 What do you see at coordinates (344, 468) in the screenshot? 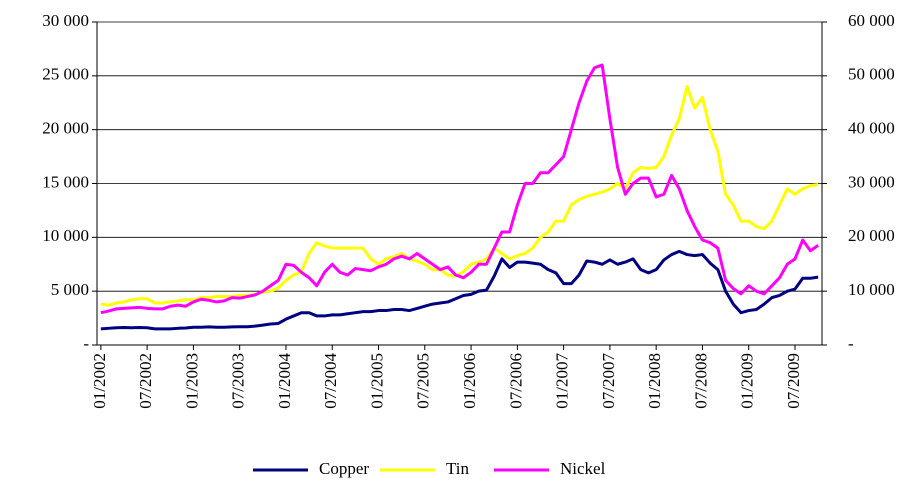
I see `legend-label: Copper` at bounding box center [344, 468].